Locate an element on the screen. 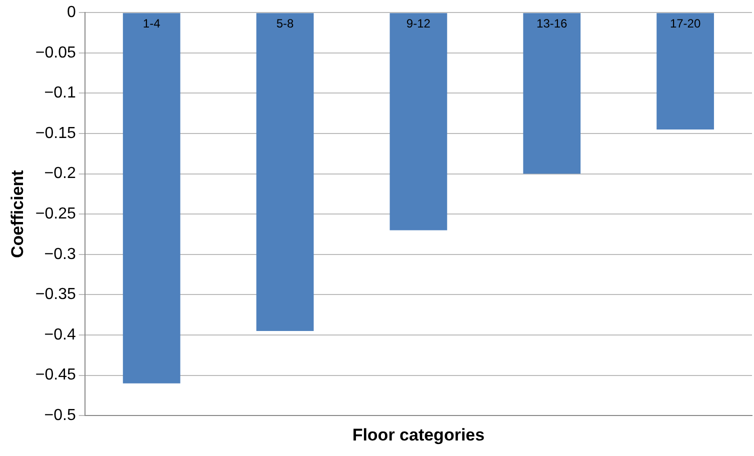 This screenshot has width=754, height=456. y-tick-label: −0.1 is located at coordinates (60, 93).